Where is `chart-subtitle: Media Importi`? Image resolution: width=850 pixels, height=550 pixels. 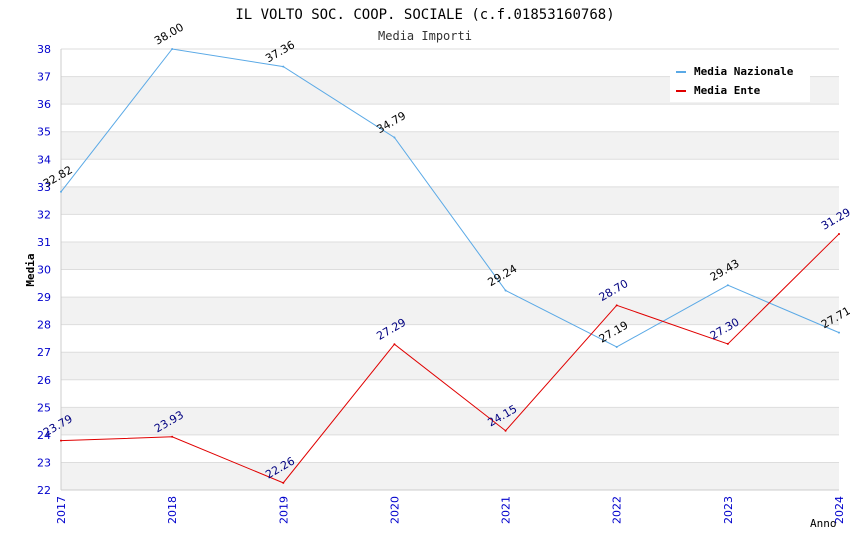 chart-subtitle: Media Importi is located at coordinates (425, 36).